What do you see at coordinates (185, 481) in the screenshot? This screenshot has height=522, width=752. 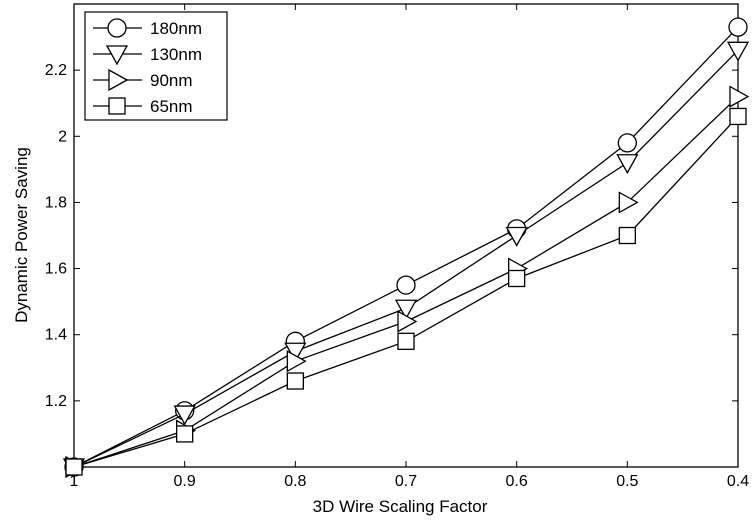 I see `x-tick-label: 0.9` at bounding box center [185, 481].